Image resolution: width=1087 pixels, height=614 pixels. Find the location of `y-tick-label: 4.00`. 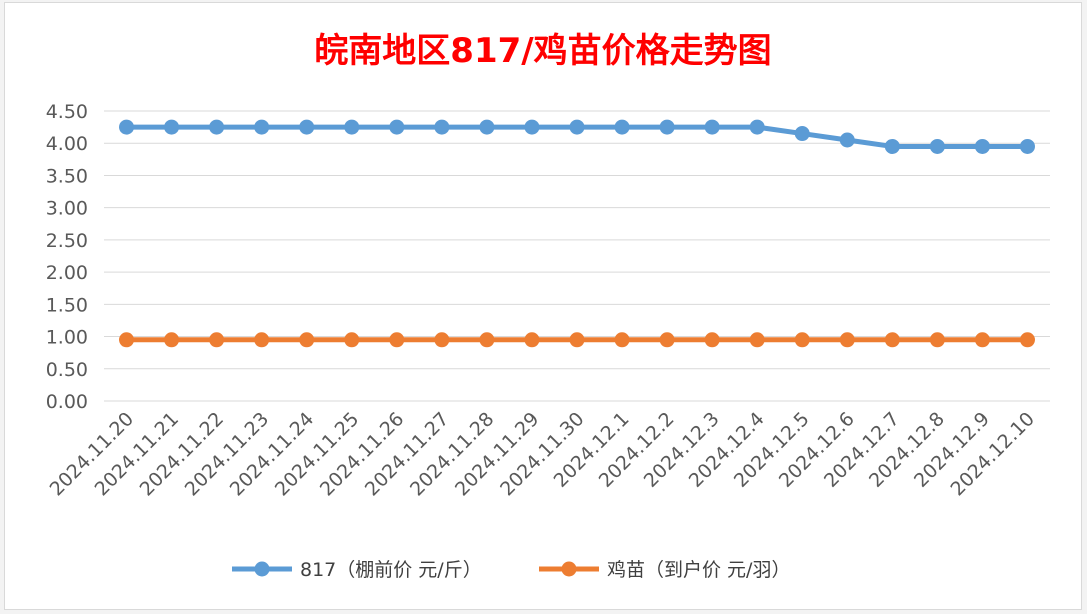

y-tick-label: 4.00 is located at coordinates (67, 144).